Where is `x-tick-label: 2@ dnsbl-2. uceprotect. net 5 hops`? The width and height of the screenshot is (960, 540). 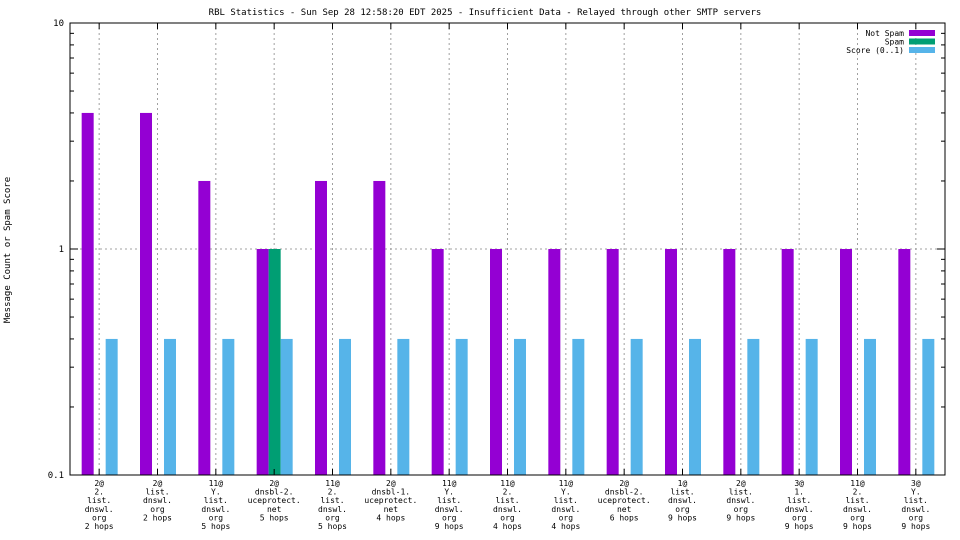 x-tick-label: 2@ dnsbl-2. uceprotect. net 5 hops is located at coordinates (274, 500).